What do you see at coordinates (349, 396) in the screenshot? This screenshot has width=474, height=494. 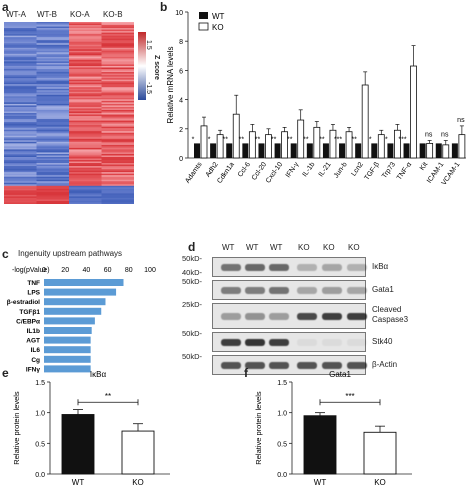 I see `significance-label: ***` at bounding box center [349, 396].